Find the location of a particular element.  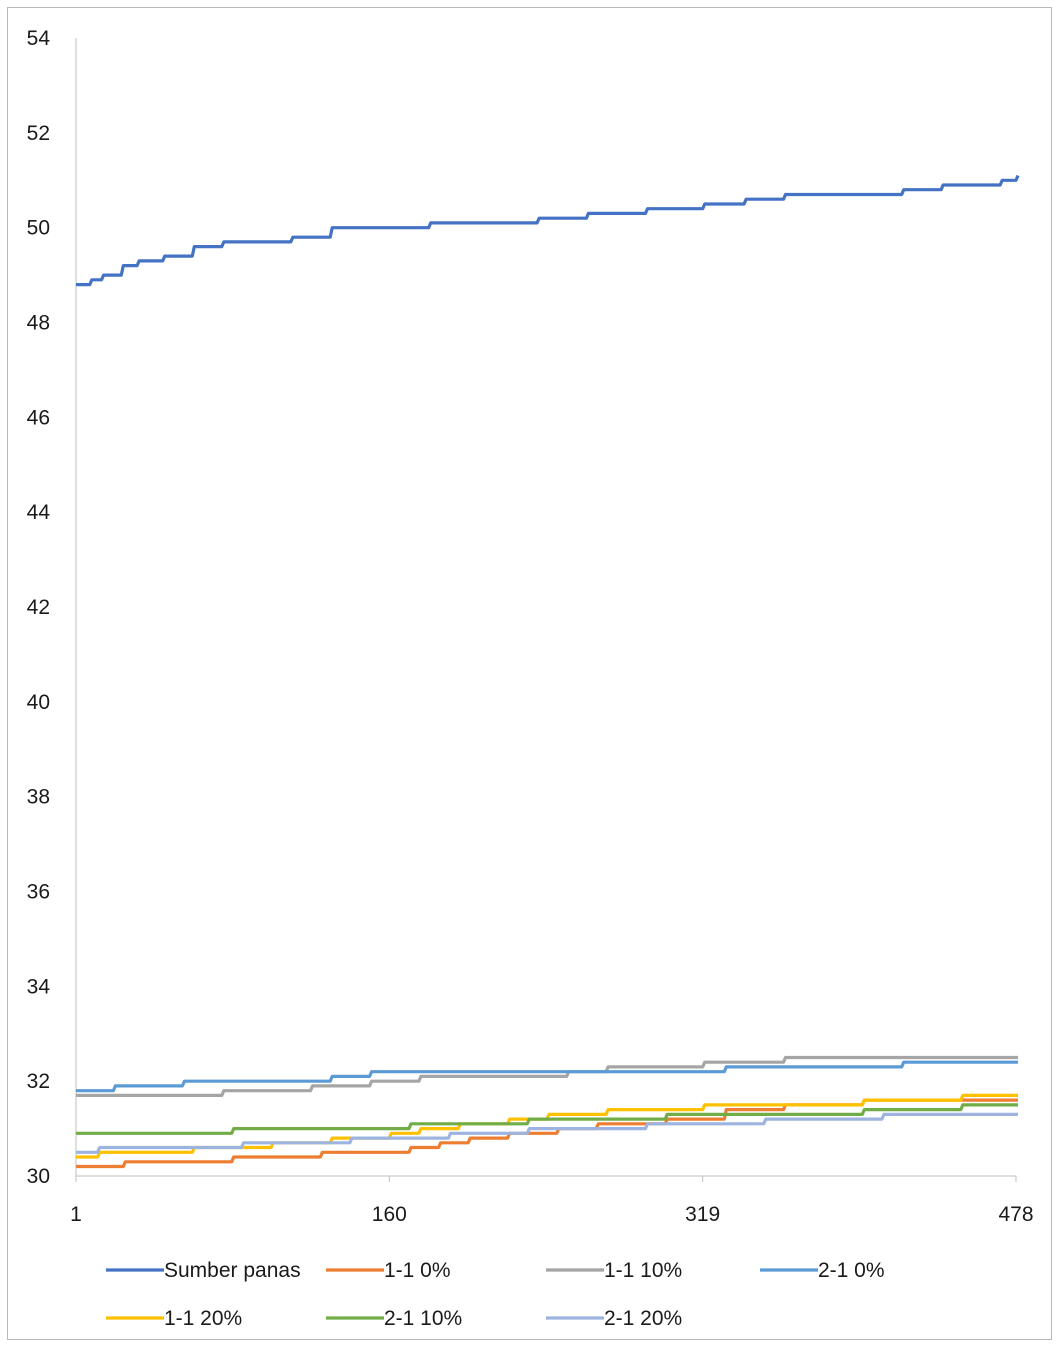

legend-label: 1-1 10% is located at coordinates (643, 1270).